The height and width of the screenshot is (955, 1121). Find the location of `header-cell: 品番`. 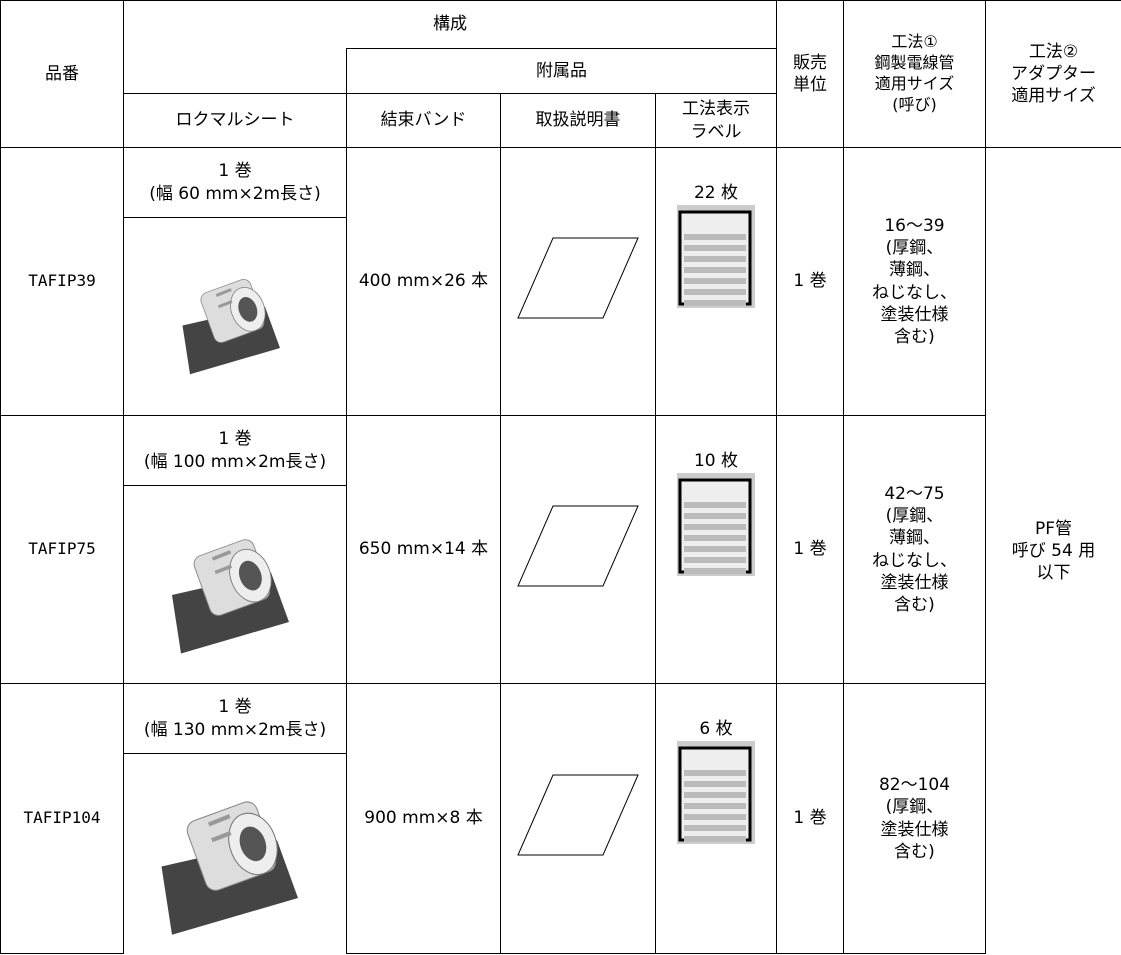

header-cell: 品番 is located at coordinates (62, 74).